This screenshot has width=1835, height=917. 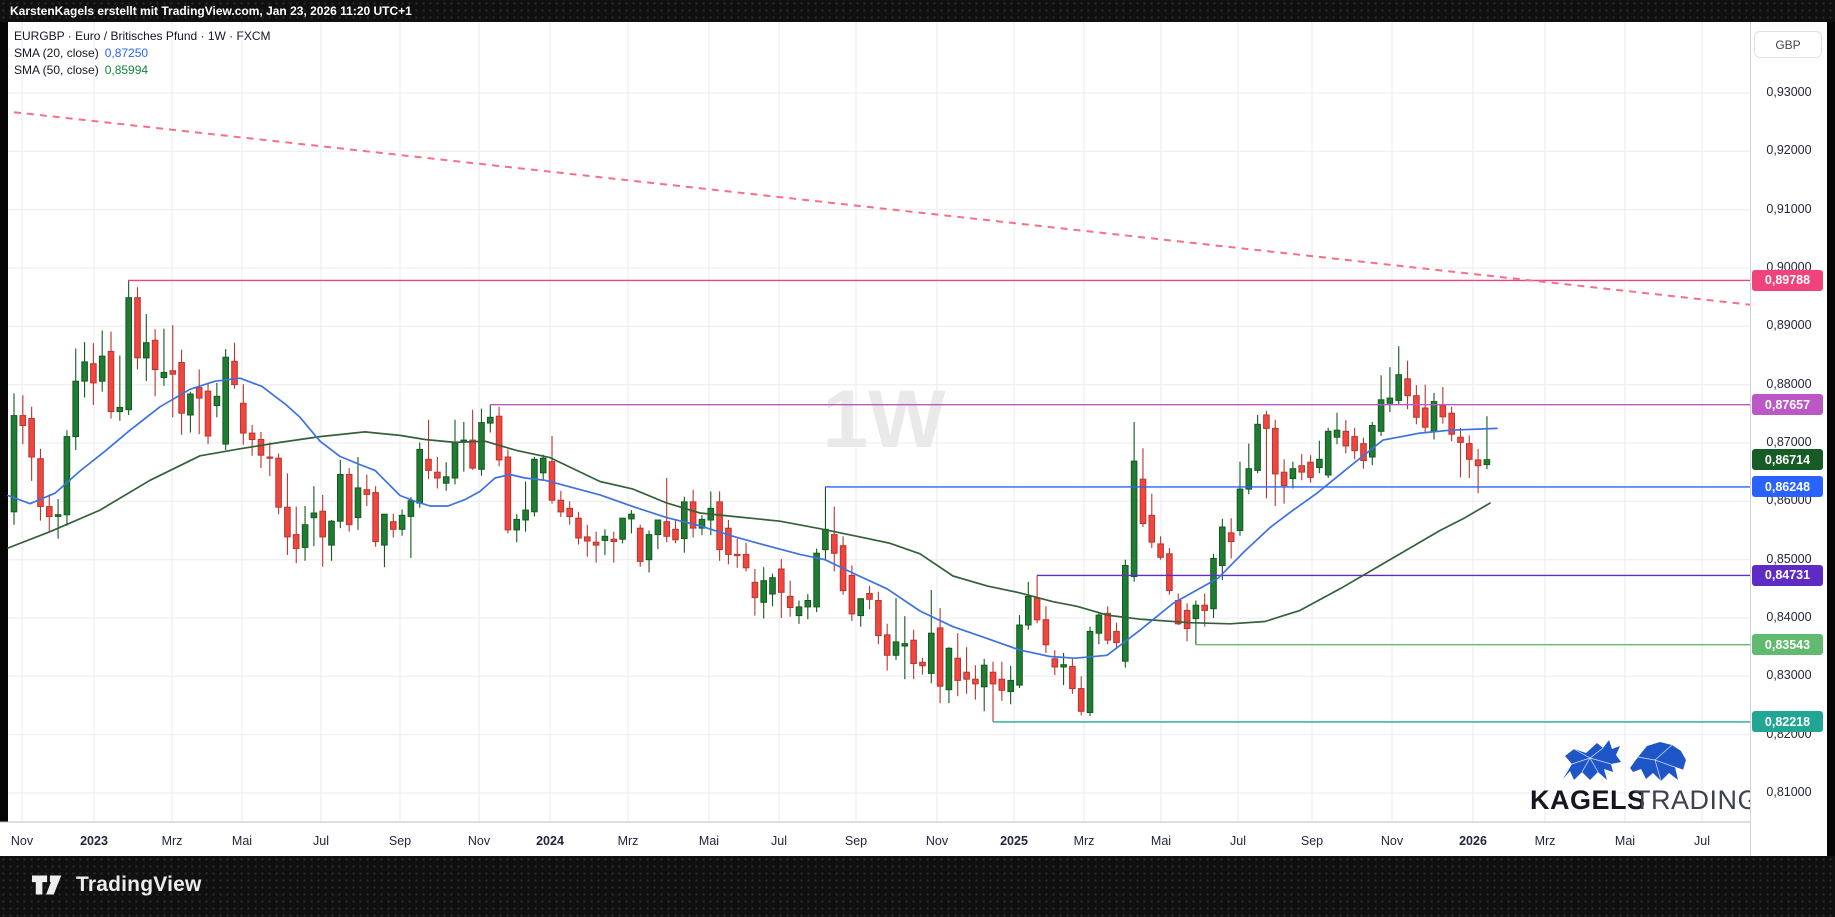 I want to click on sma20-label: SMA (20, close), so click(x=56, y=53).